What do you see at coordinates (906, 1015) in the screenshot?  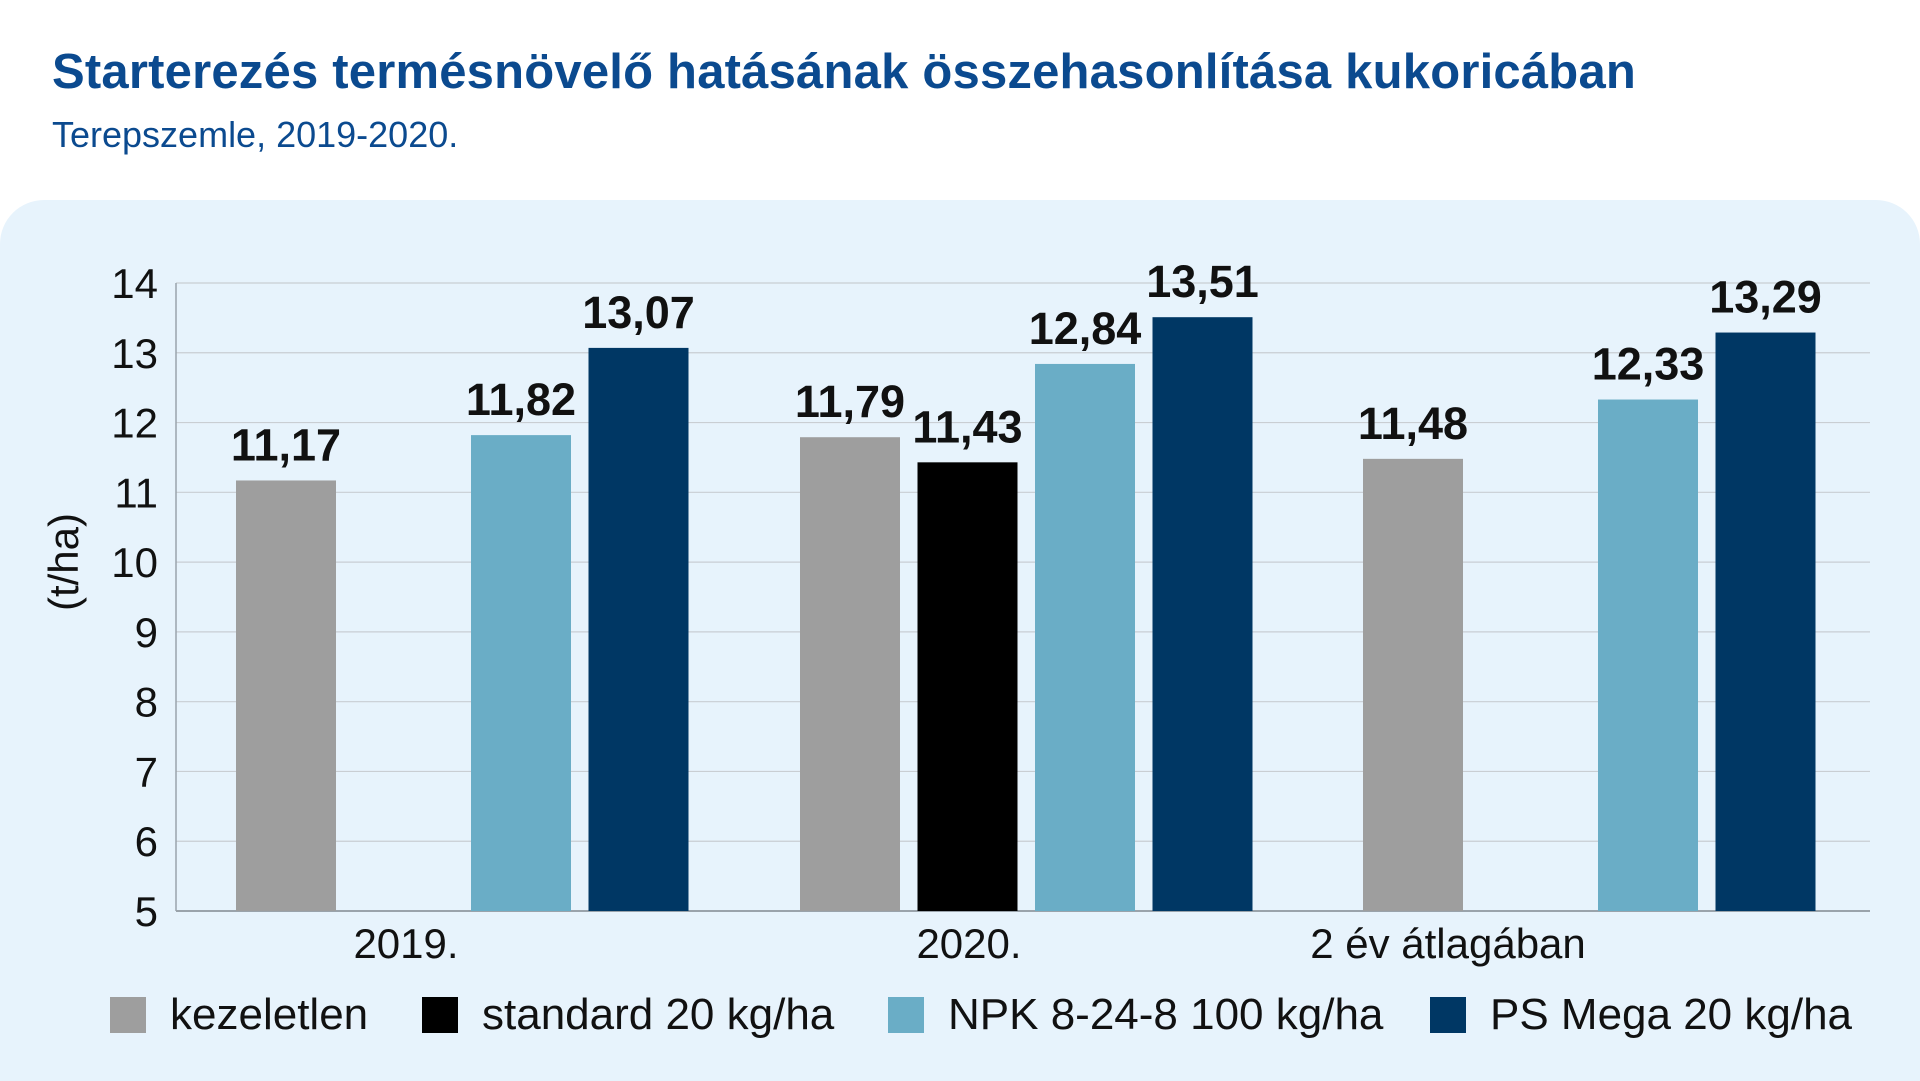 I see `legend-swatch-npk` at bounding box center [906, 1015].